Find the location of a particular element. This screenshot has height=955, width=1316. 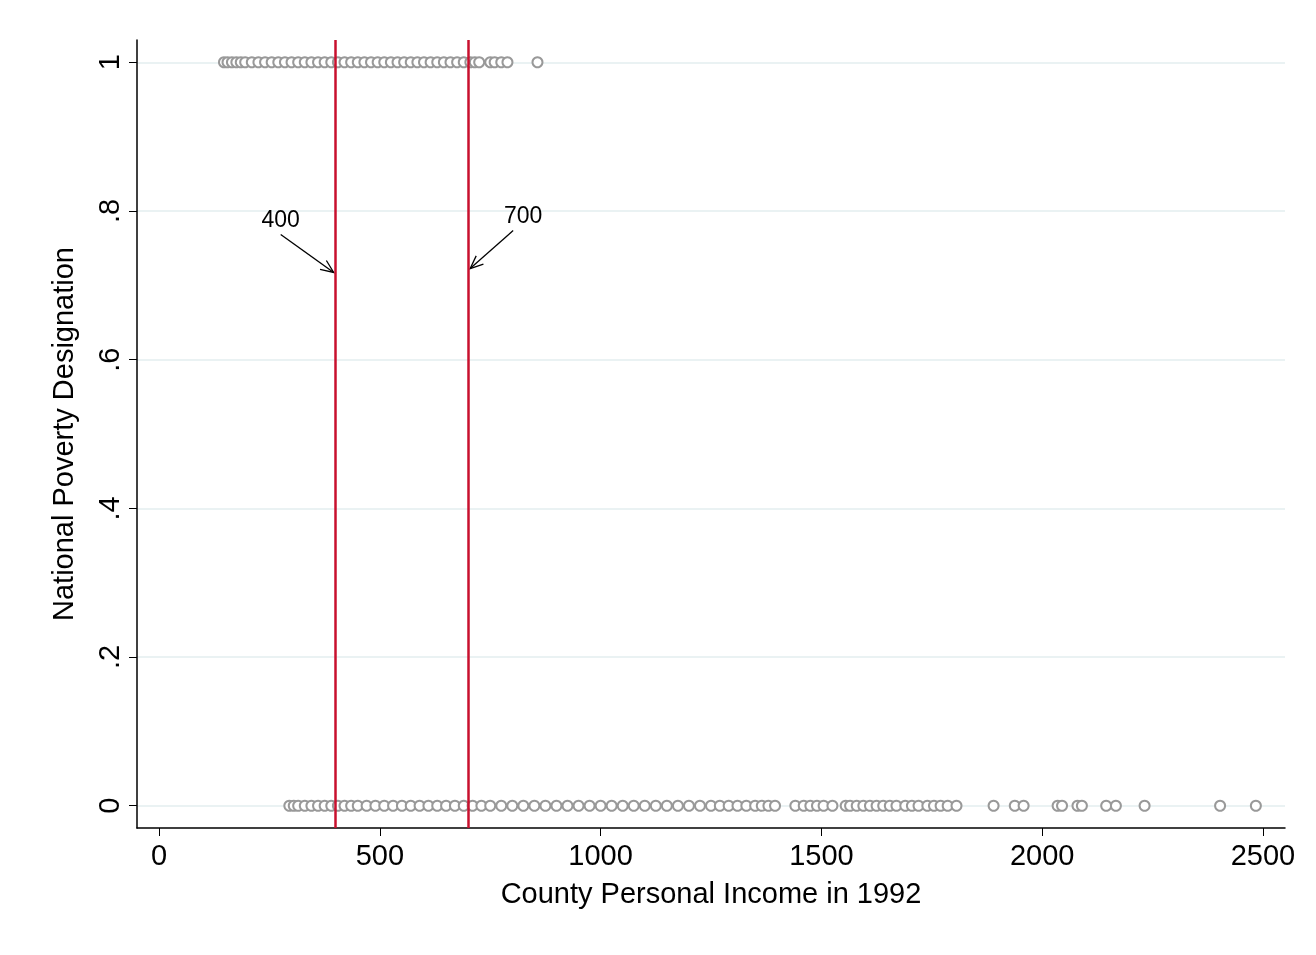

x-tick-label: 1000 is located at coordinates (600, 854).